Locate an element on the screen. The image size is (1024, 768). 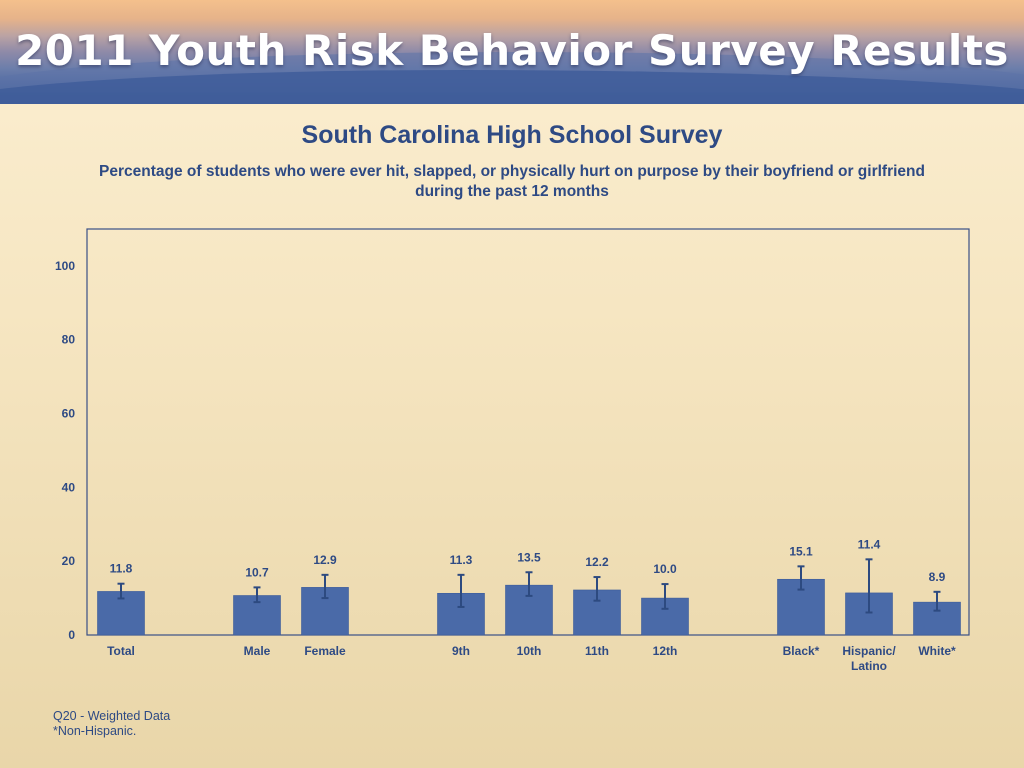
y-tick-label-80: 80 is located at coordinates (69, 340).